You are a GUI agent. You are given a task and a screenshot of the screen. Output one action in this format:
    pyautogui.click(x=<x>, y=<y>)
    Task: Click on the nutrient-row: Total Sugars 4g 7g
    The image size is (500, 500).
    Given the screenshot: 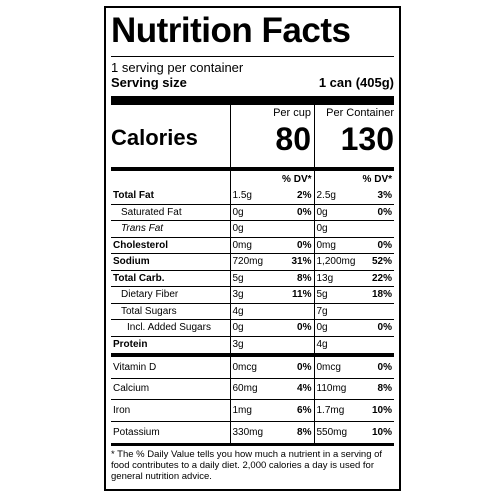 What is the action you would take?
    pyautogui.click(x=252, y=311)
    